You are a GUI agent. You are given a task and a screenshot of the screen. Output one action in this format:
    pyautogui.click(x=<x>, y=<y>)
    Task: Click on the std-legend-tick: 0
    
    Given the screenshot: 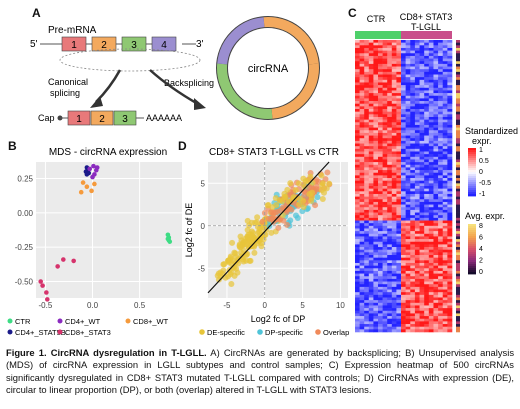 What is the action you would take?
    pyautogui.click(x=481, y=172)
    